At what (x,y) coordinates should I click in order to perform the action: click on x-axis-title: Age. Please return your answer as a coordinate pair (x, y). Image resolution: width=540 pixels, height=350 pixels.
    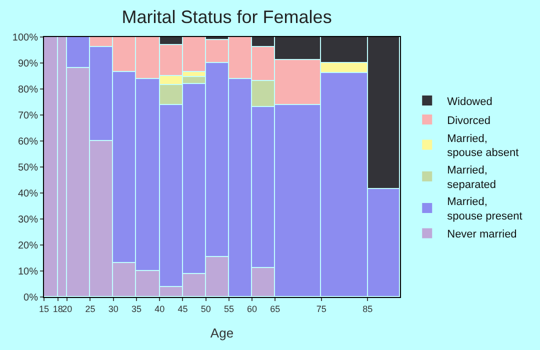
    Looking at the image, I should click on (222, 332).